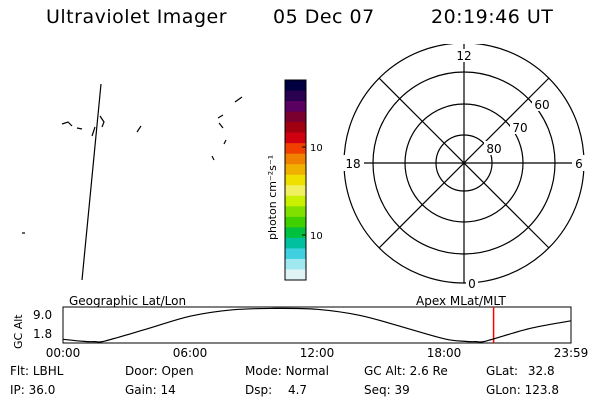 The image size is (600, 400). Describe the element at coordinates (159, 371) in the screenshot. I see `info-door: Door: Open` at that location.